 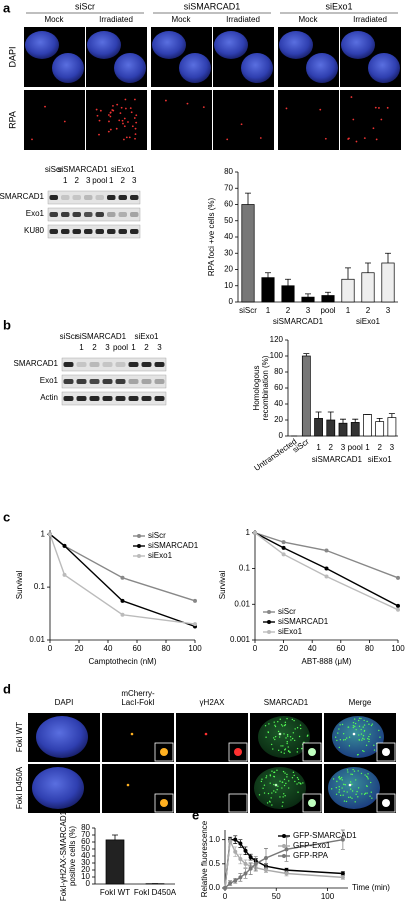 I want to click on x-tick-label: 40, so click(x=108, y=648).